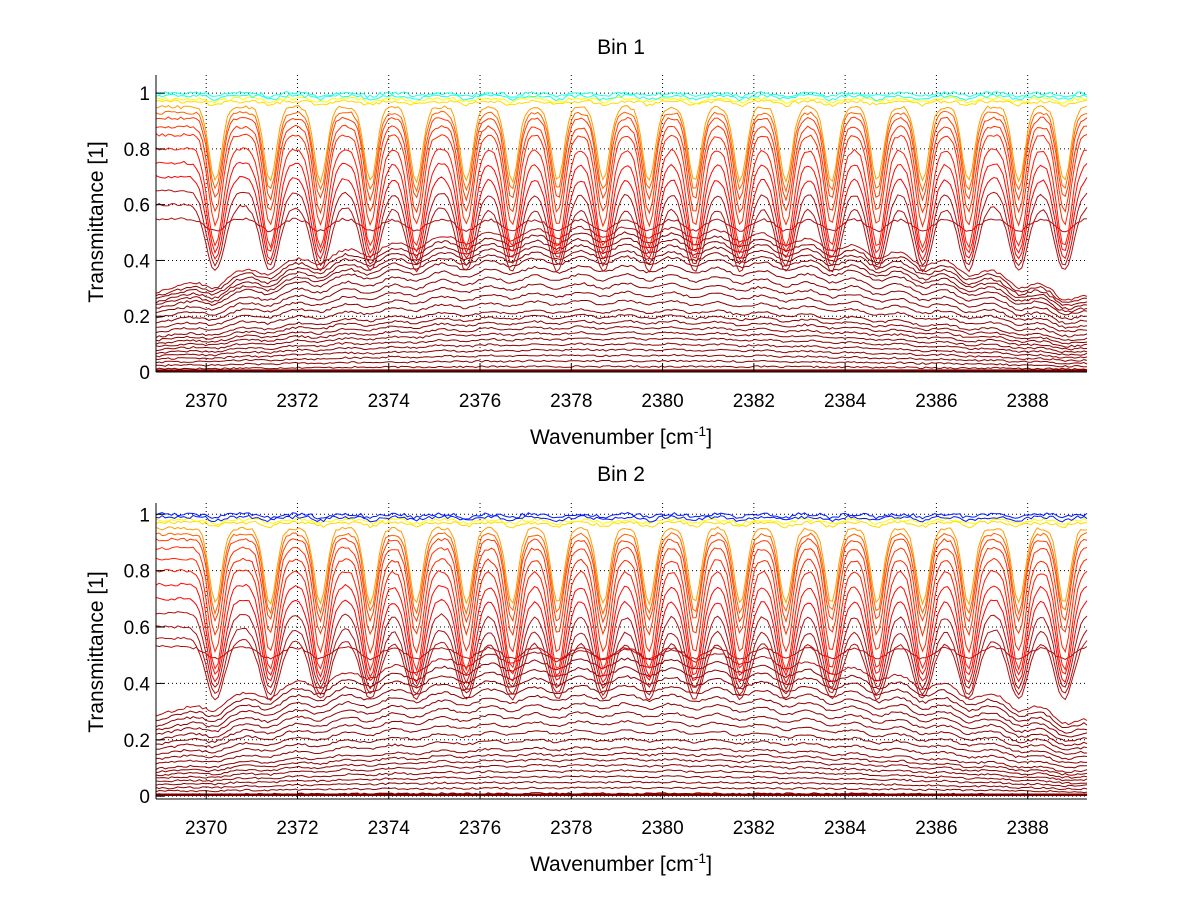 Image resolution: width=1200 pixels, height=901 pixels. I want to click on x-tick-label: 2380, so click(662, 401).